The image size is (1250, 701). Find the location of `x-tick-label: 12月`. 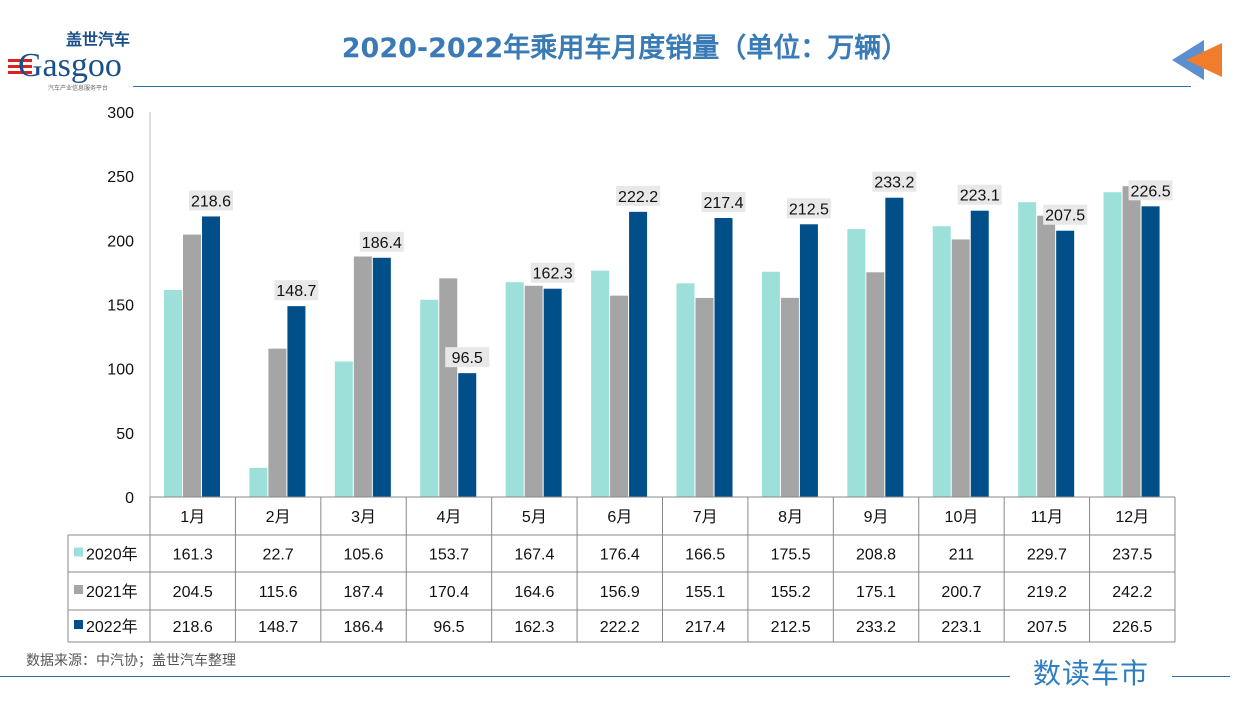

x-tick-label: 12月 is located at coordinates (1132, 517).